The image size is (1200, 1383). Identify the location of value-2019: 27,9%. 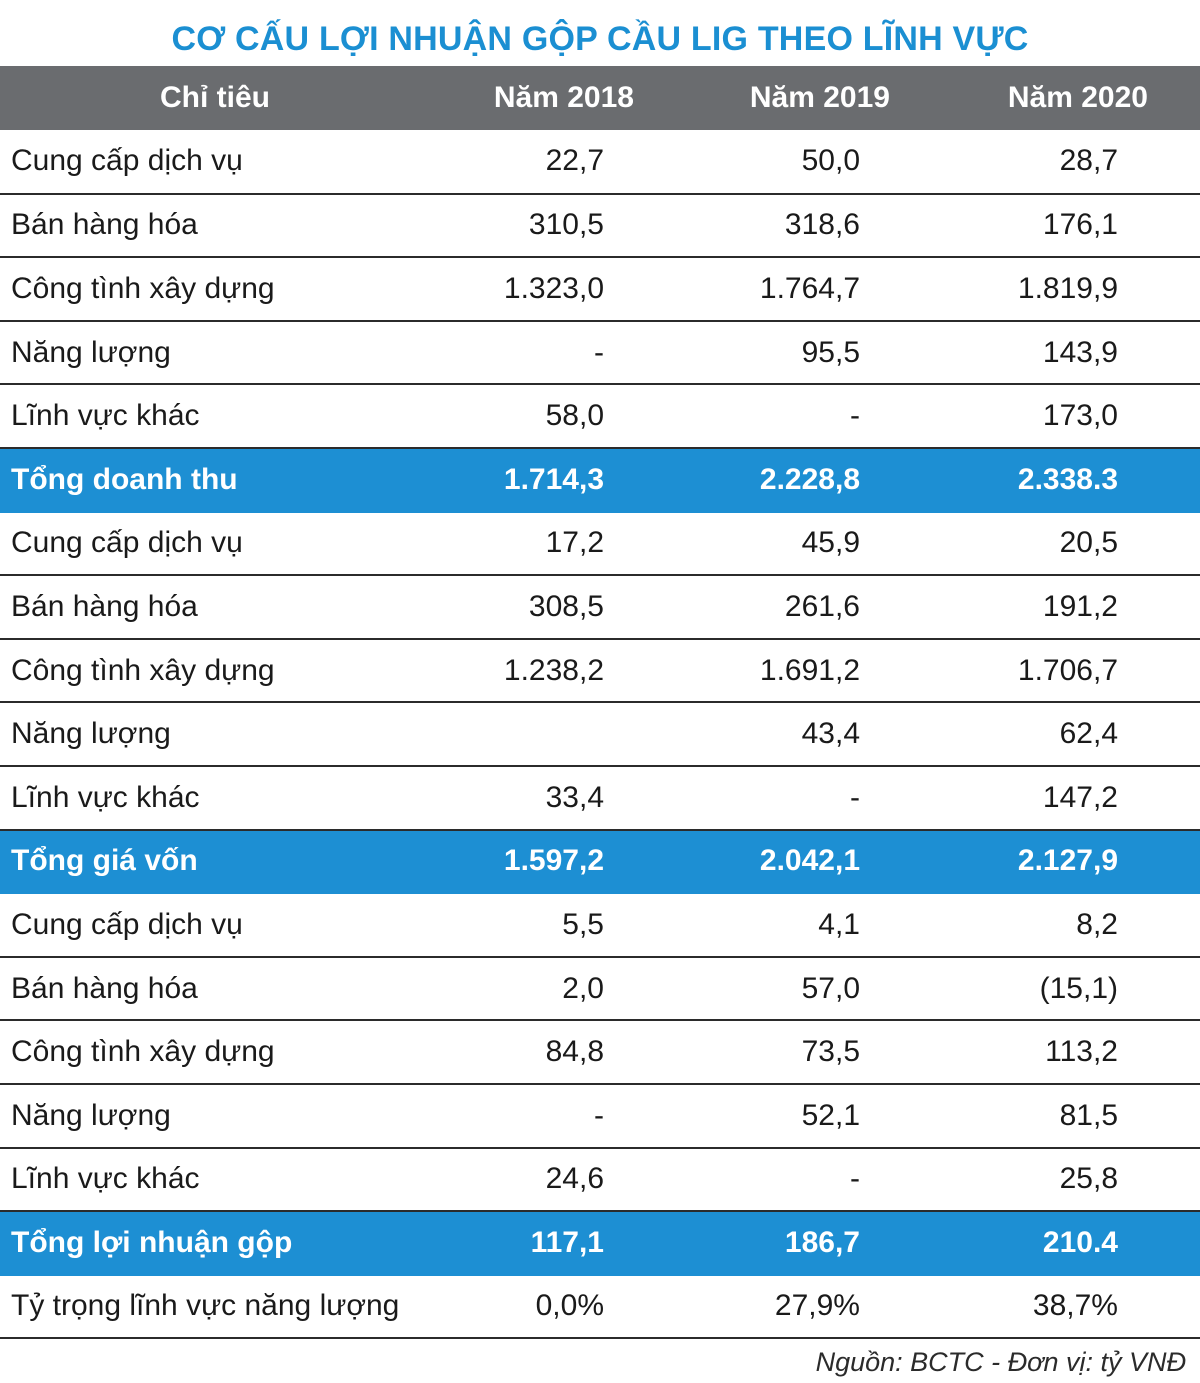
(817, 1306).